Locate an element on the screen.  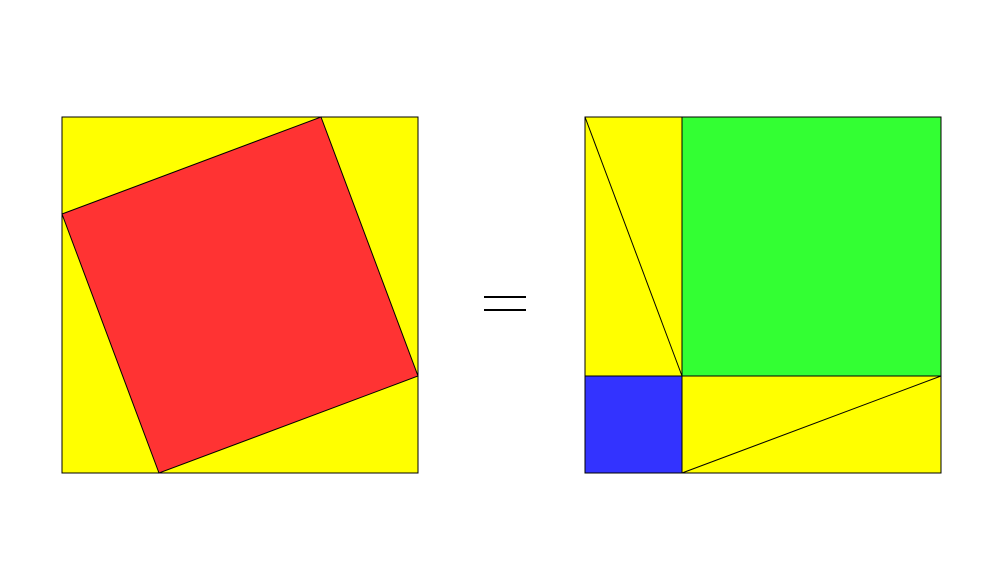
short-leg-square is located at coordinates (633, 424).